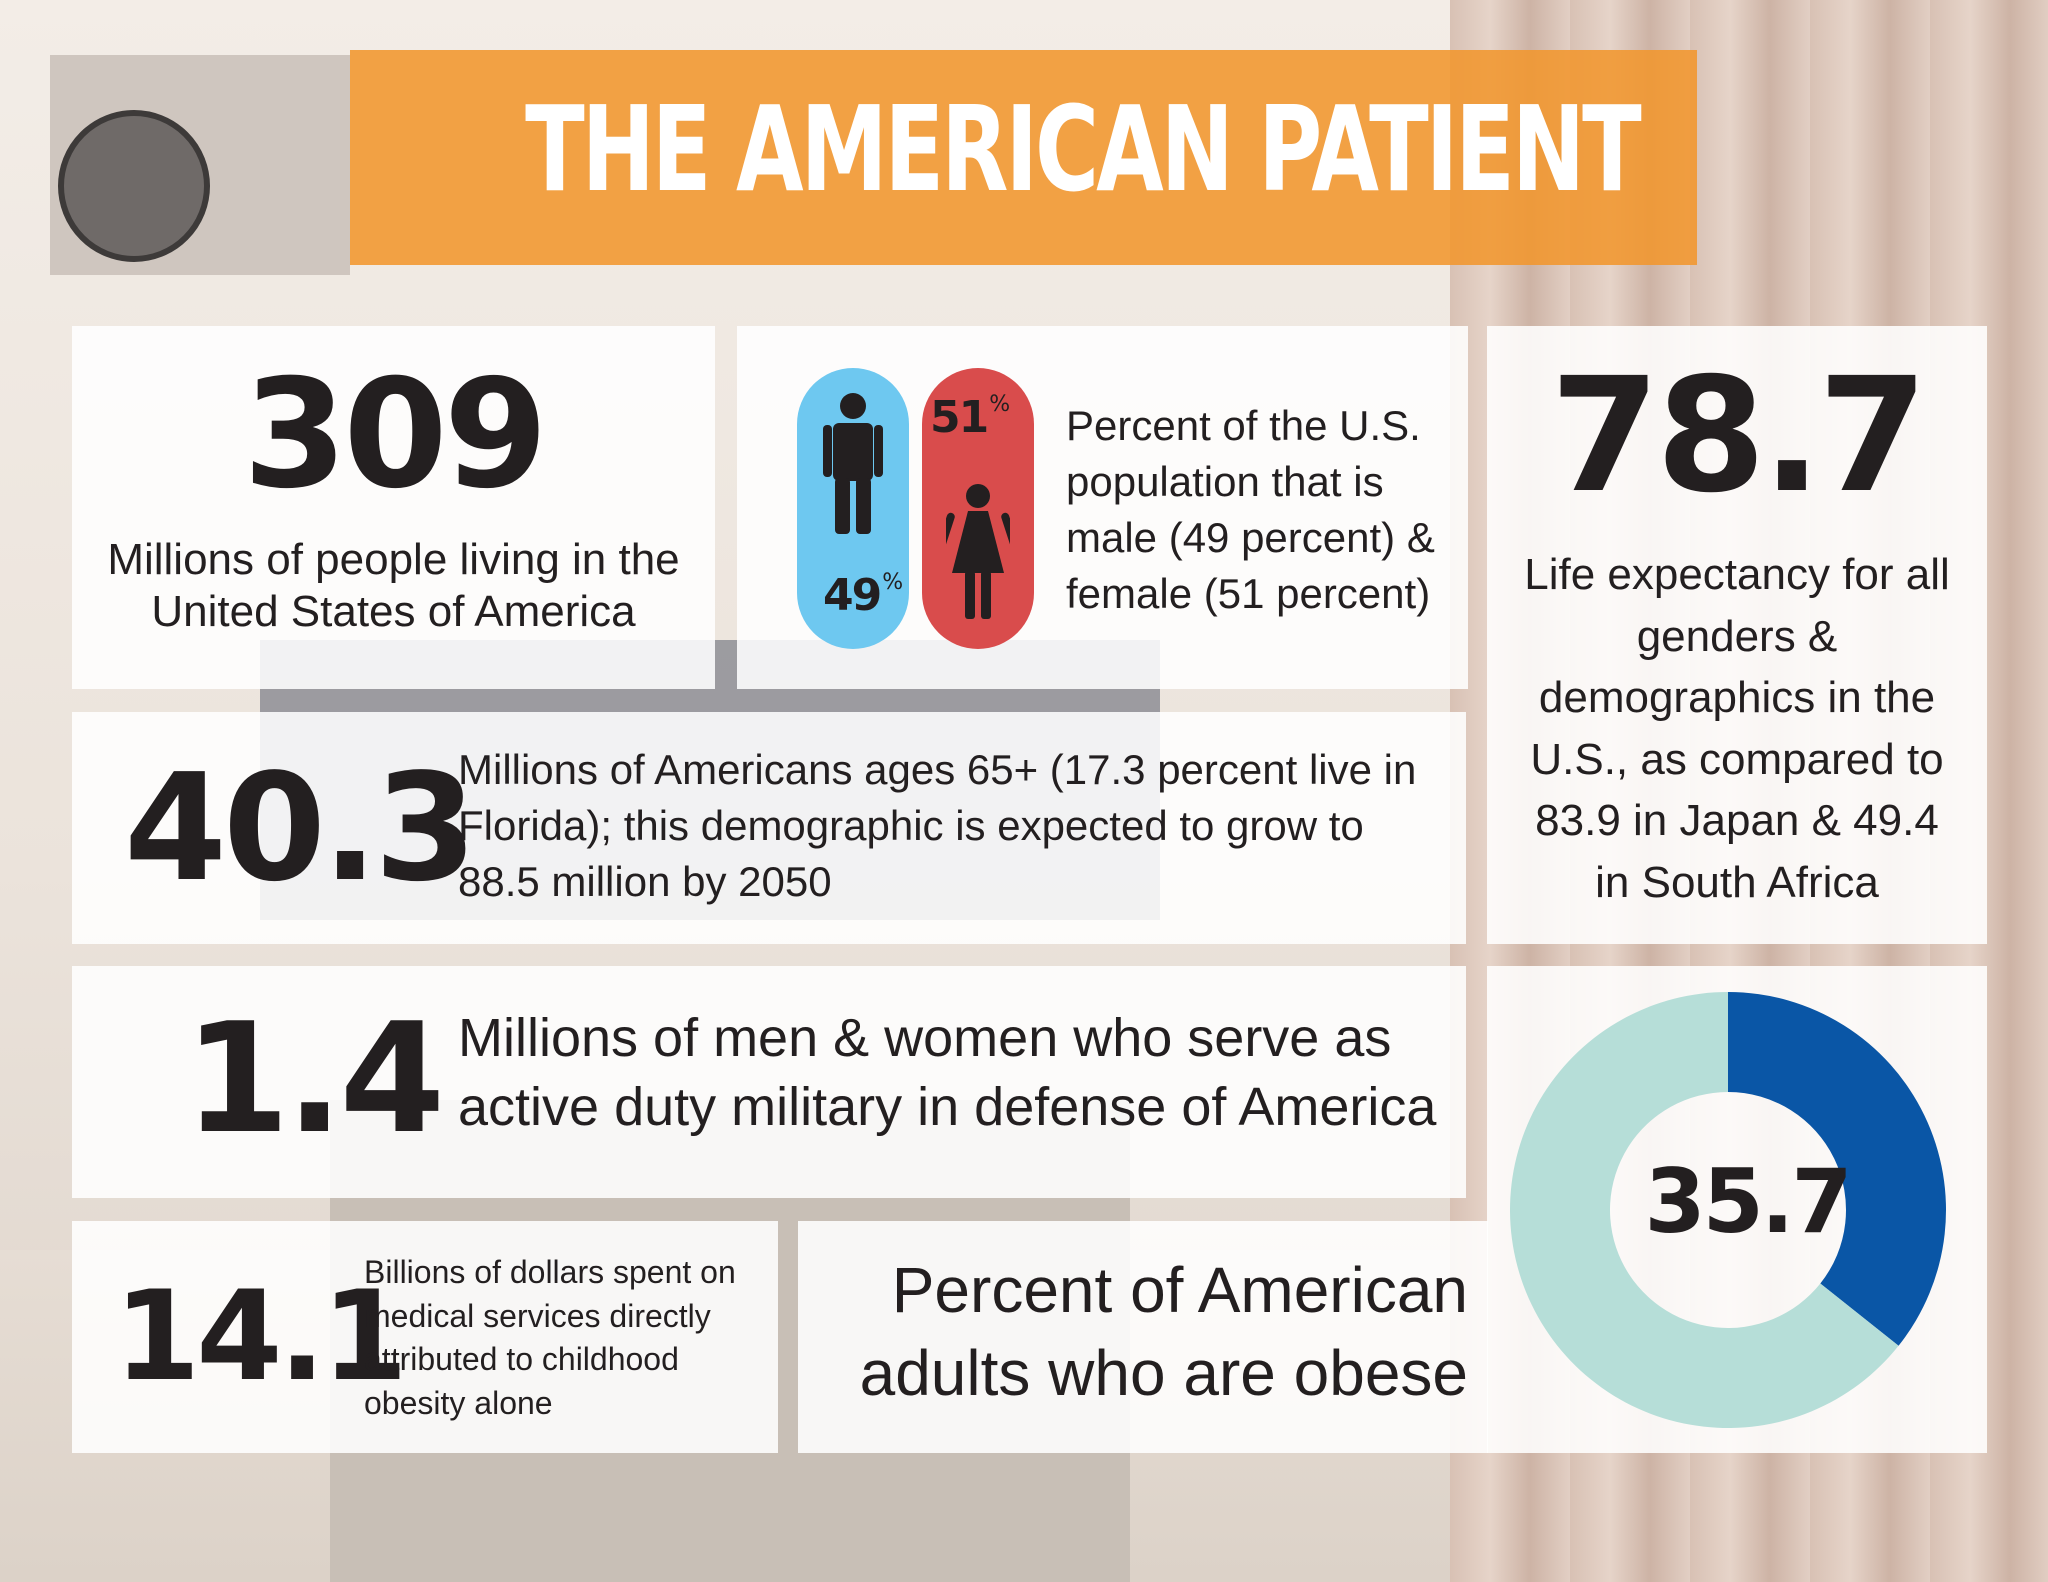 Image resolution: width=2048 pixels, height=1582 pixels. Describe the element at coordinates (1163, 1332) in the screenshot. I see `obesity-label: Percent of American adults who are obese` at that location.